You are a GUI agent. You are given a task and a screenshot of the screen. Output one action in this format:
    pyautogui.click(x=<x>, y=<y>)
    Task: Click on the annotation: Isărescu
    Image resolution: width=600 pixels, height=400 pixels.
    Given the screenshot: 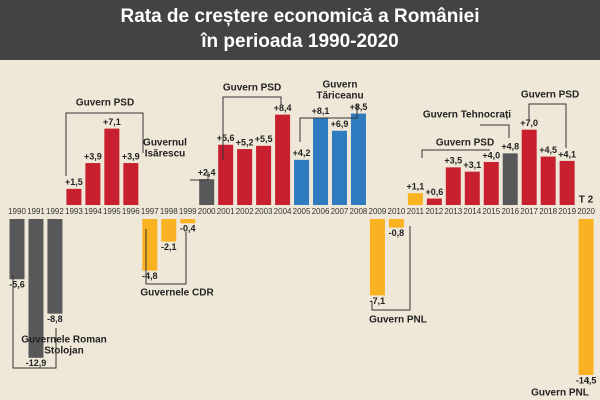 What is the action you would take?
    pyautogui.click(x=165, y=154)
    